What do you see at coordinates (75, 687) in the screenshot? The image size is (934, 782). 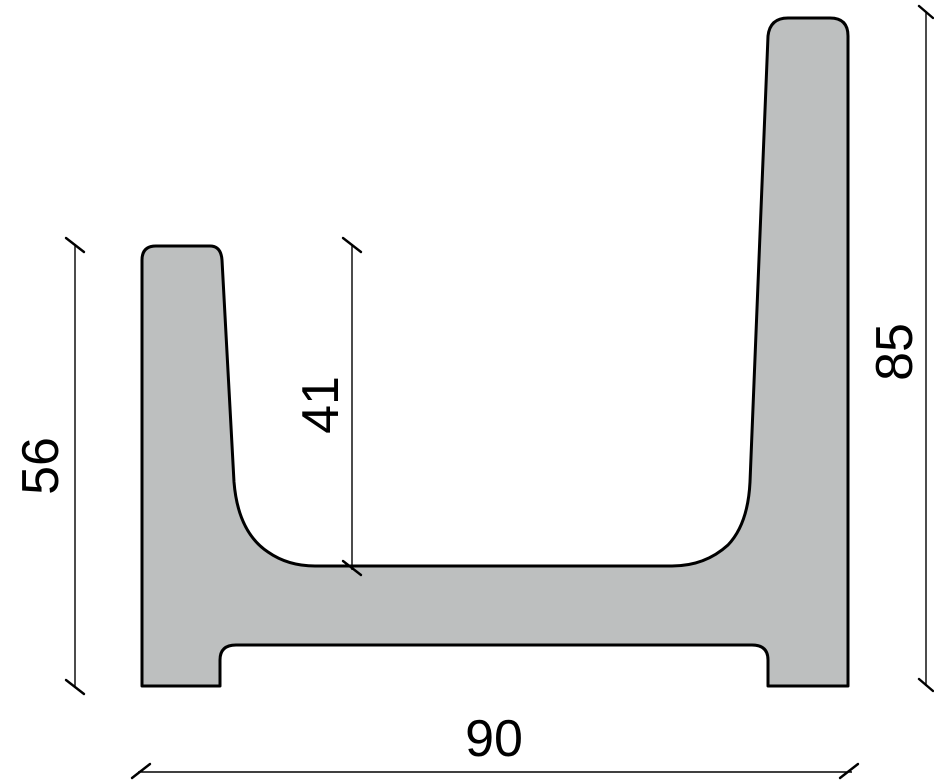 I see `left-height-tick-bottom` at bounding box center [75, 687].